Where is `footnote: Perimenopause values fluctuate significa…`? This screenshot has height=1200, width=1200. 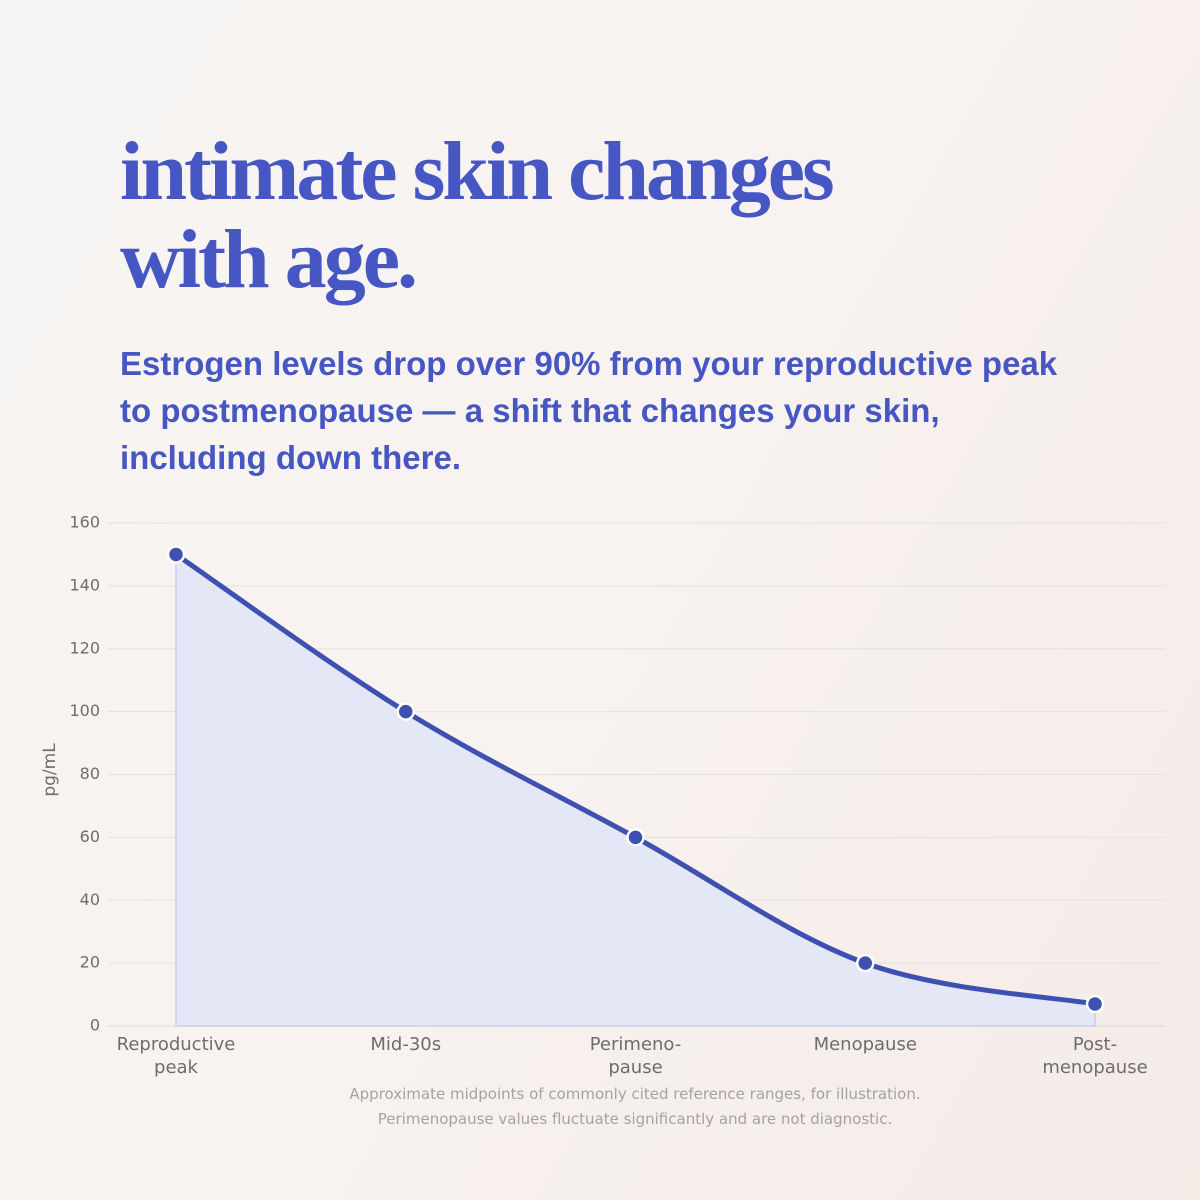
footnote: Perimenopause values fluctuate significa… is located at coordinates (635, 1119).